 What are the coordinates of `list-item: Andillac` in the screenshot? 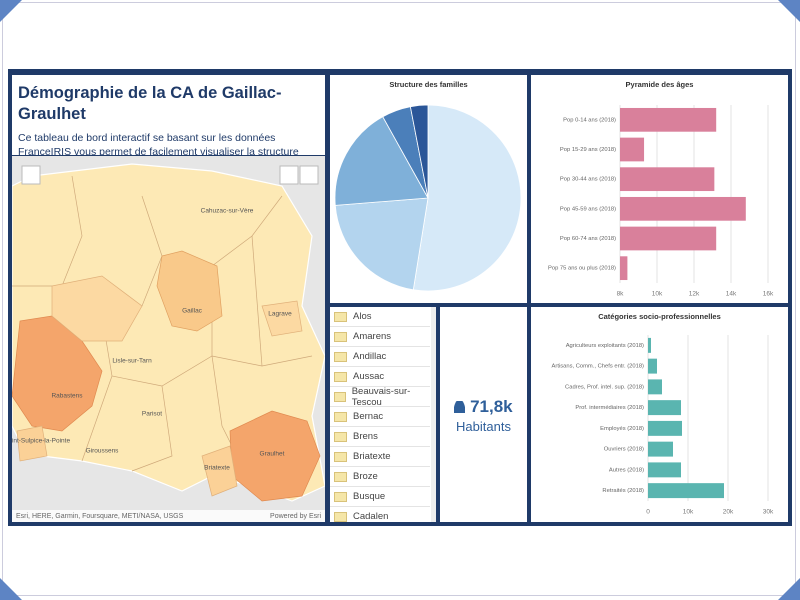 It's located at (380, 357).